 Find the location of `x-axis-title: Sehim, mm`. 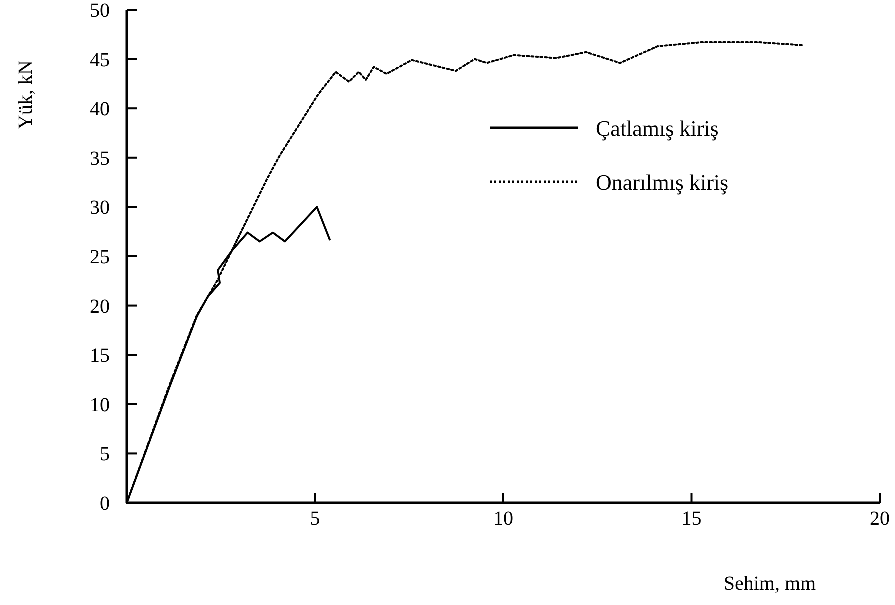

x-axis-title: Sehim, mm is located at coordinates (770, 584).